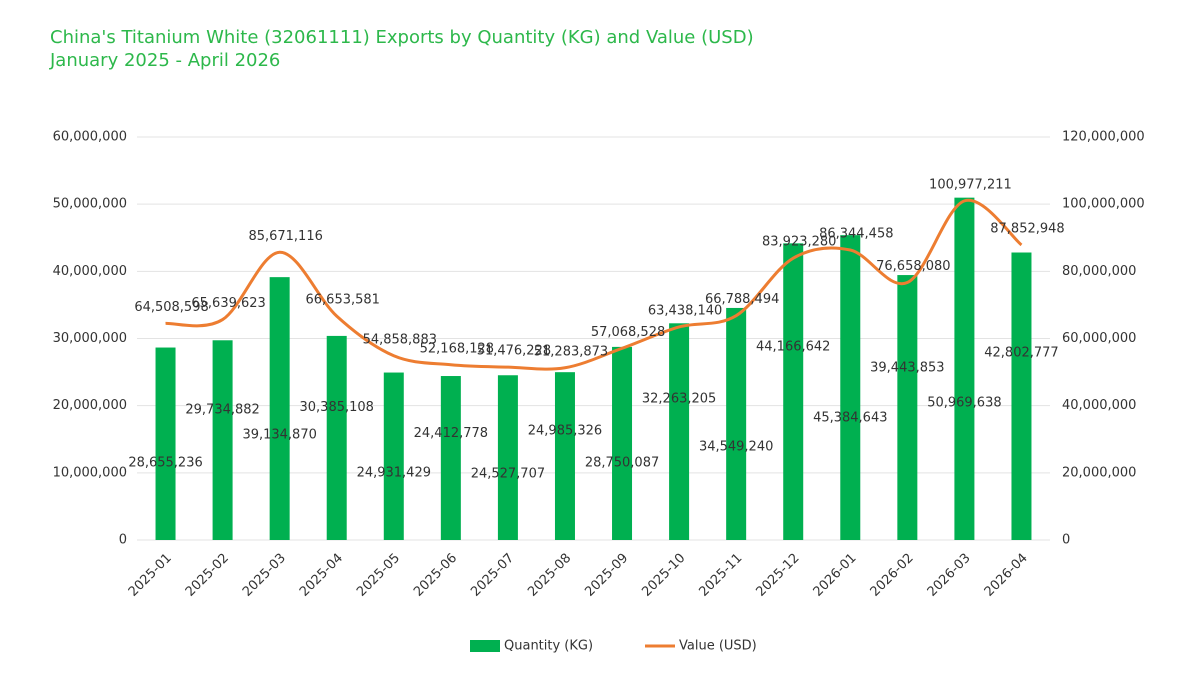 Image resolution: width=1200 pixels, height=679 pixels. Describe the element at coordinates (835, 575) in the screenshot. I see `x-tick-label: 2026-01` at that location.